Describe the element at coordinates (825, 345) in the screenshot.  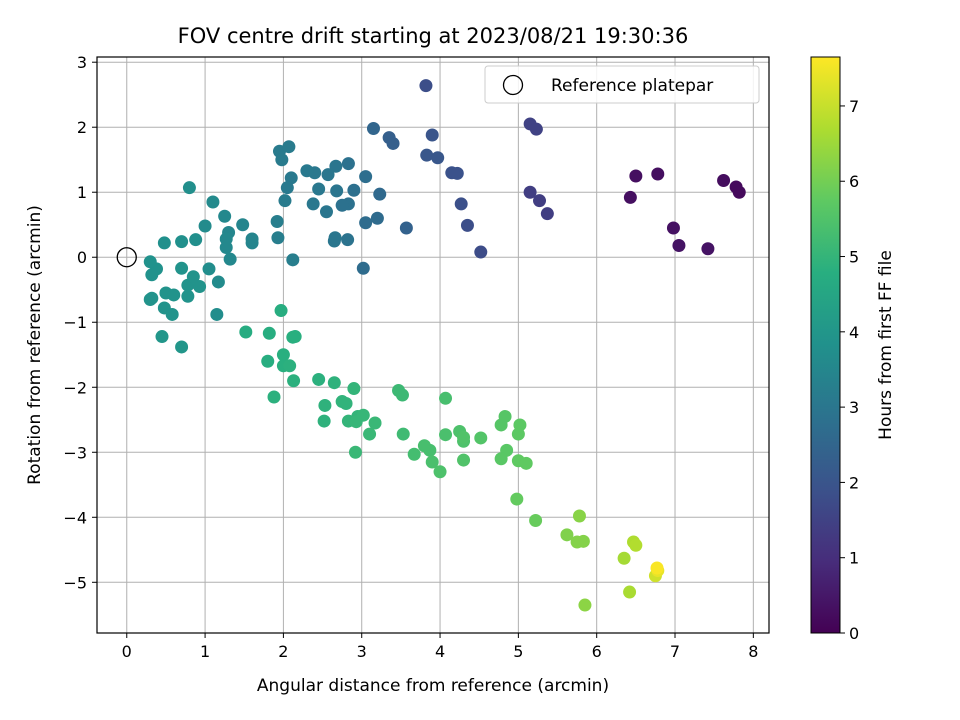
I see `colorbar-gradient` at that location.